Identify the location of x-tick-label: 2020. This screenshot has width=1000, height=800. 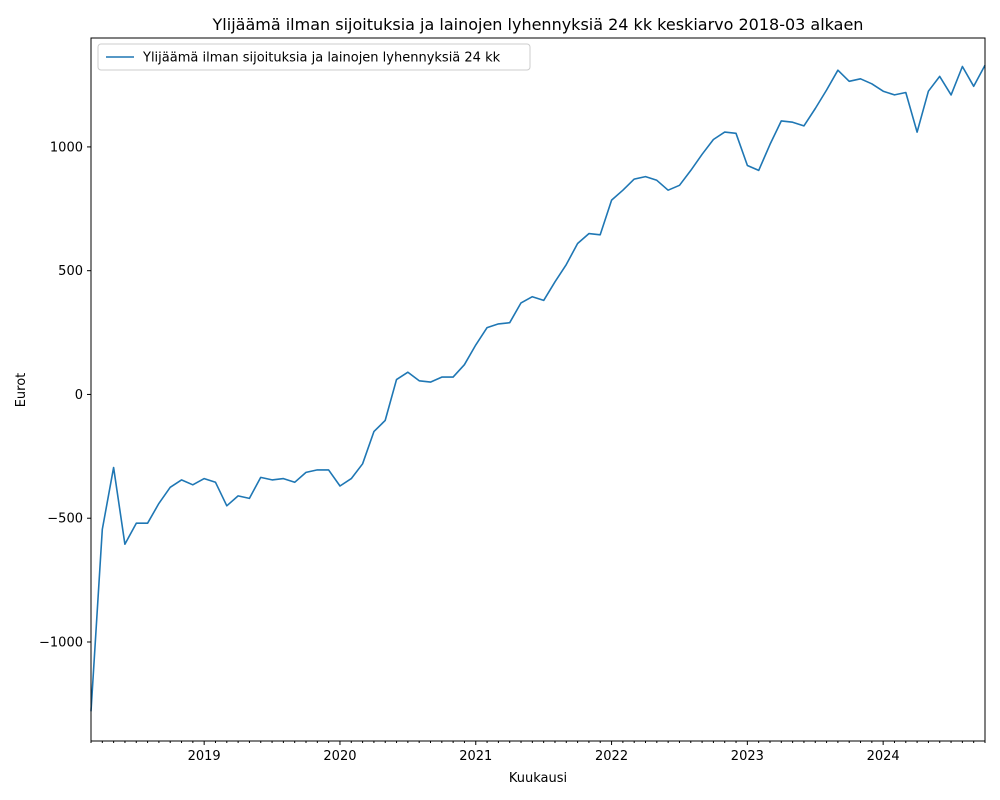
(339, 756).